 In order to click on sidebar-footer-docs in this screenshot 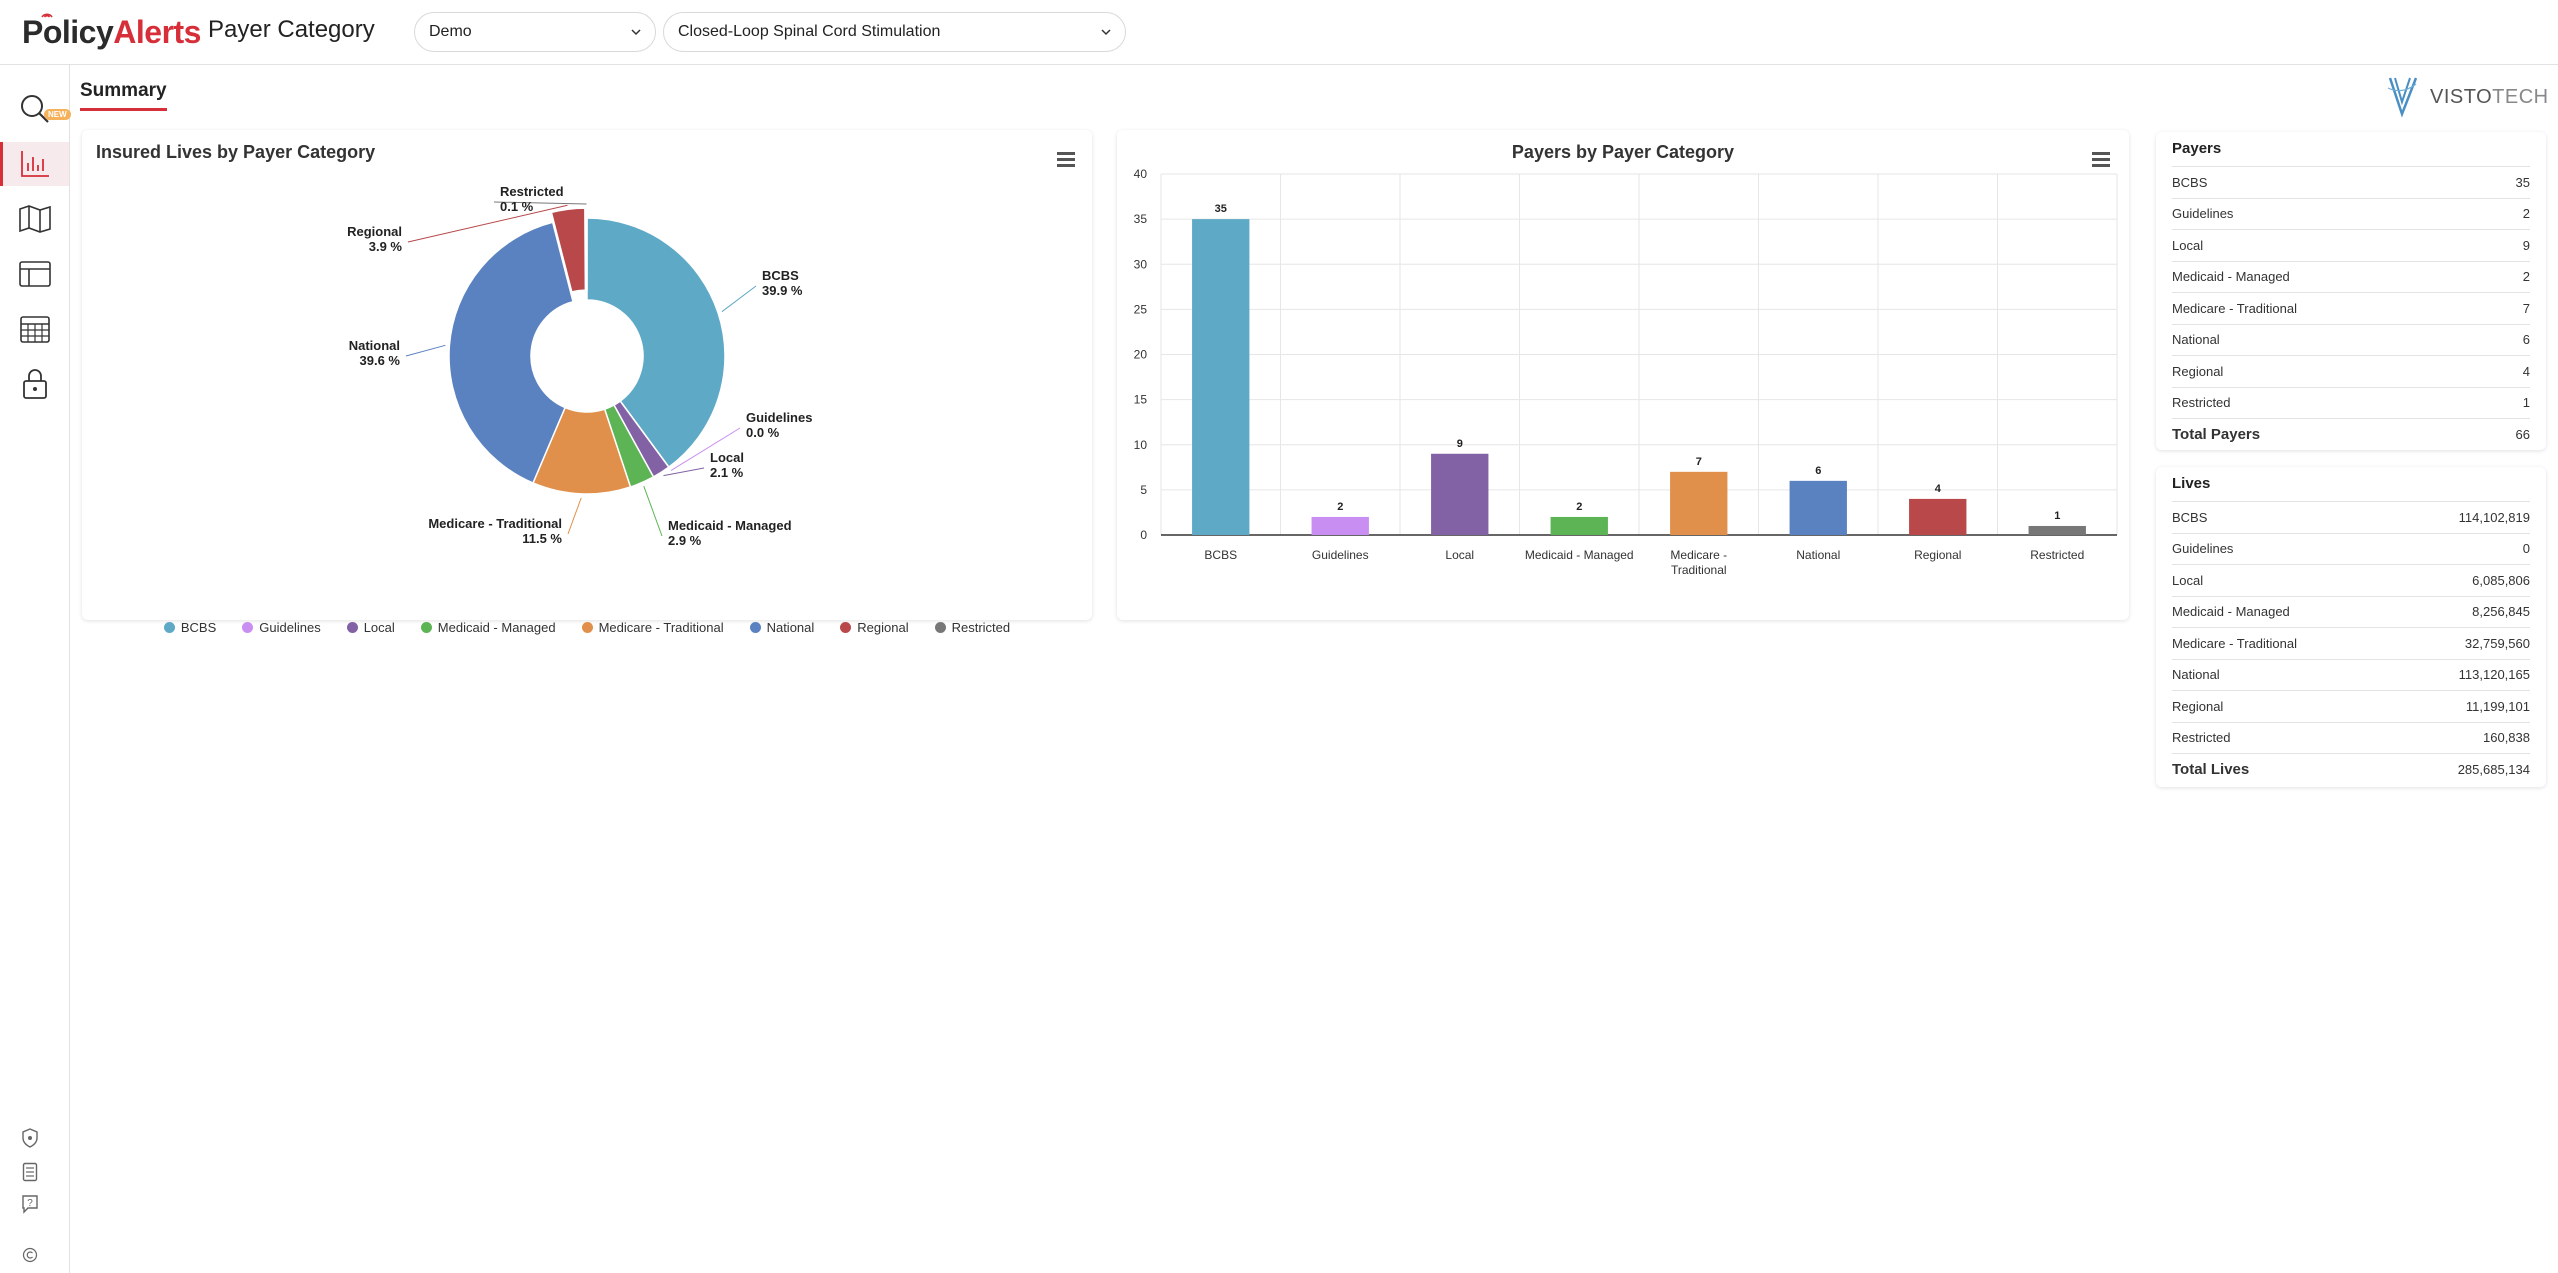, I will do `click(30, 1172)`.